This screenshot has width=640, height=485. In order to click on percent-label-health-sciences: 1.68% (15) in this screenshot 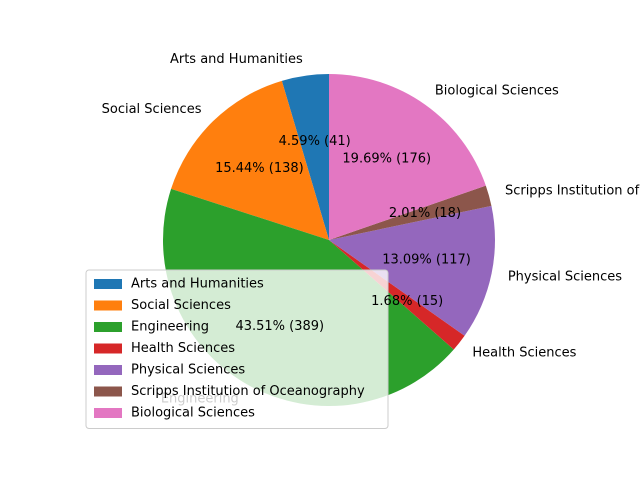, I will do `click(407, 301)`.